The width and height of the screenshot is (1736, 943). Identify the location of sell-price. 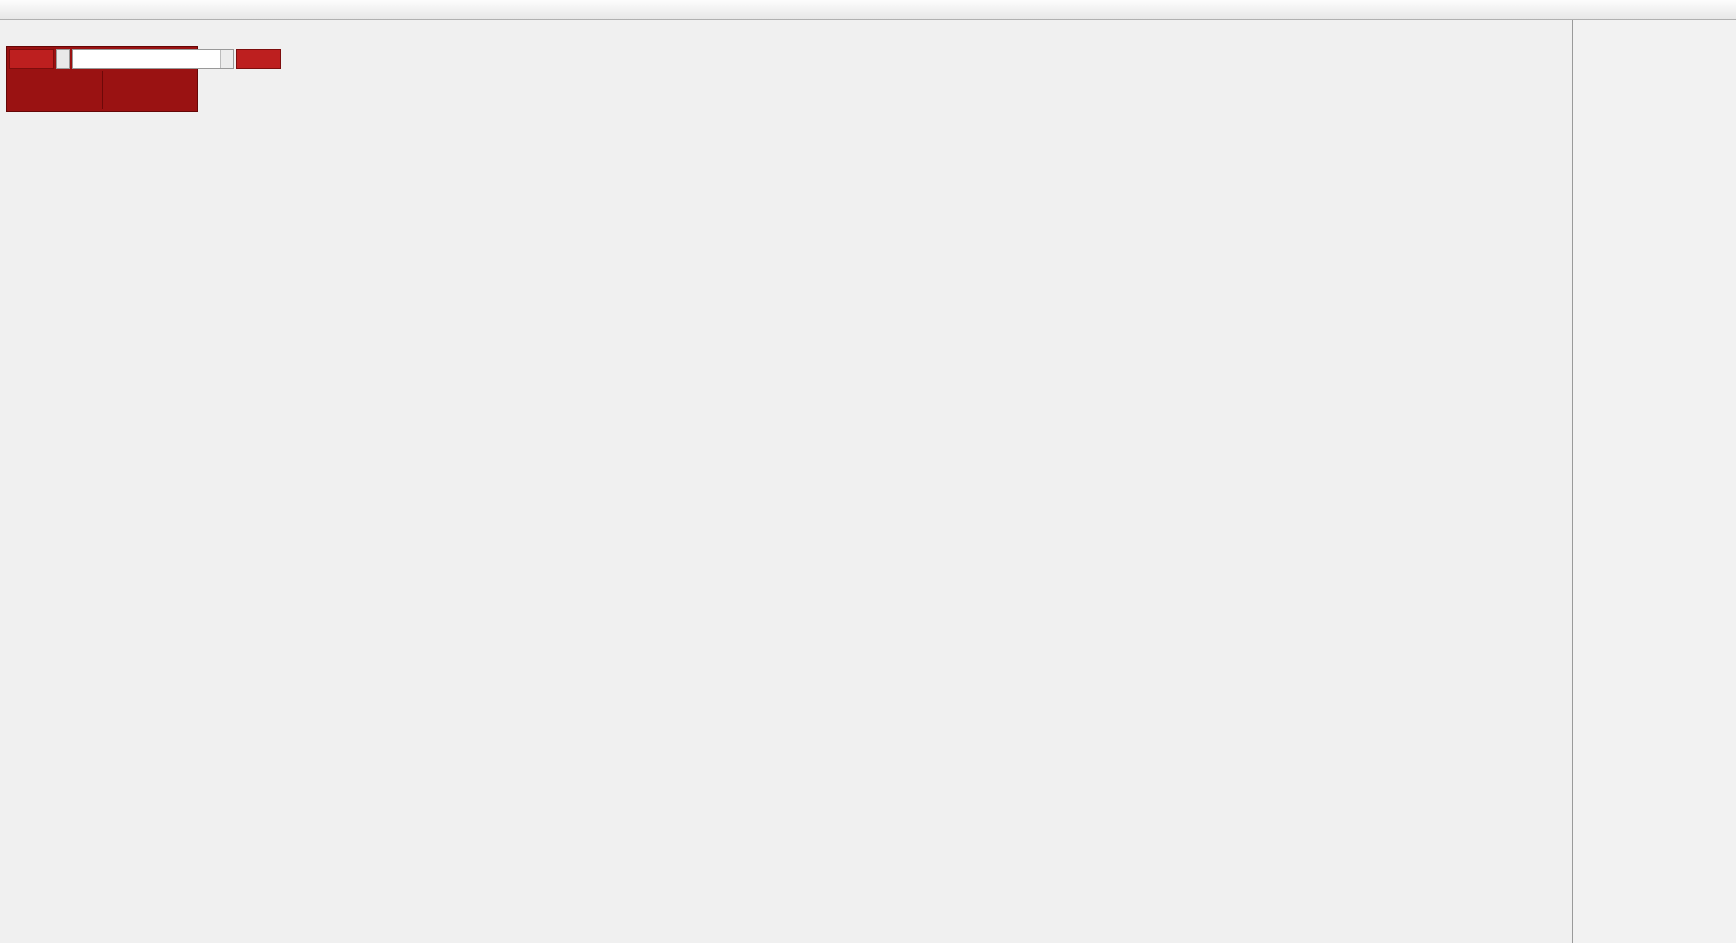
(55, 90).